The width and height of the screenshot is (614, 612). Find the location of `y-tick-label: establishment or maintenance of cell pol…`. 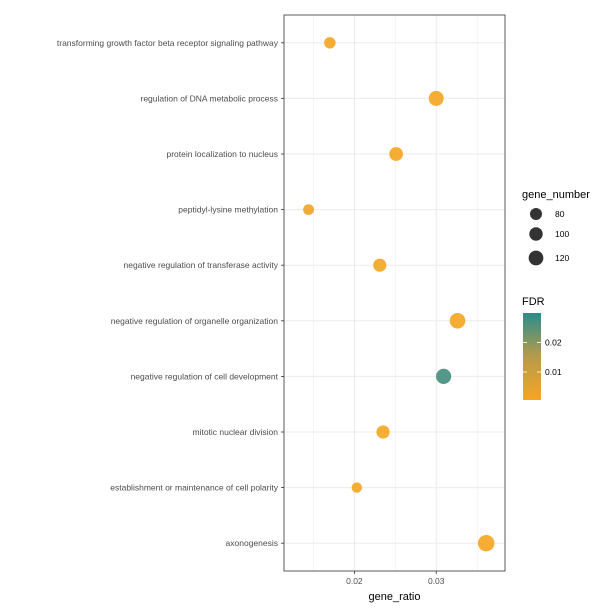

y-tick-label: establishment or maintenance of cell pol… is located at coordinates (194, 488).